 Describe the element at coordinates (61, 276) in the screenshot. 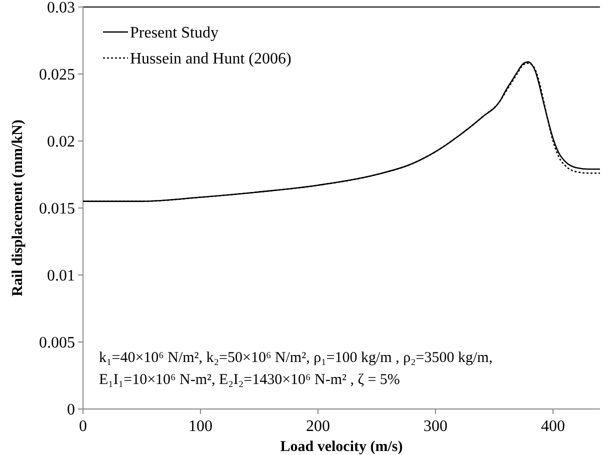

I see `y-tick-label: 0.01` at that location.